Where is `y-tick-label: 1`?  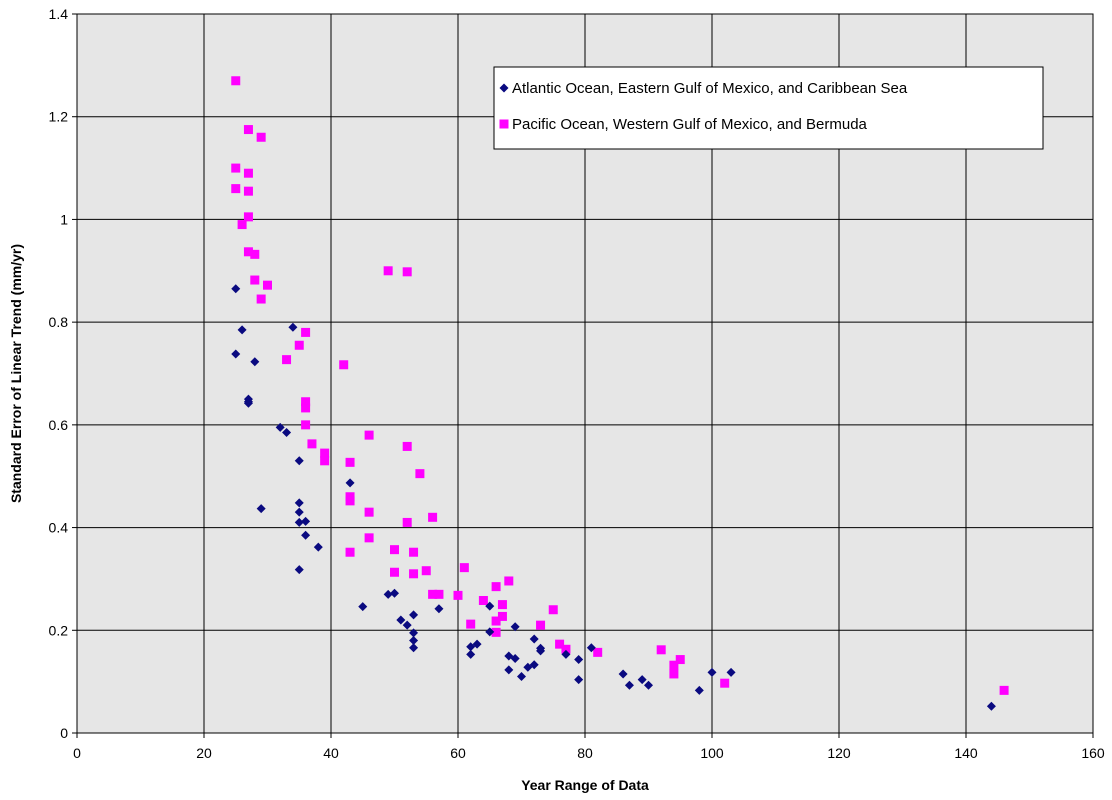 y-tick-label: 1 is located at coordinates (64, 219).